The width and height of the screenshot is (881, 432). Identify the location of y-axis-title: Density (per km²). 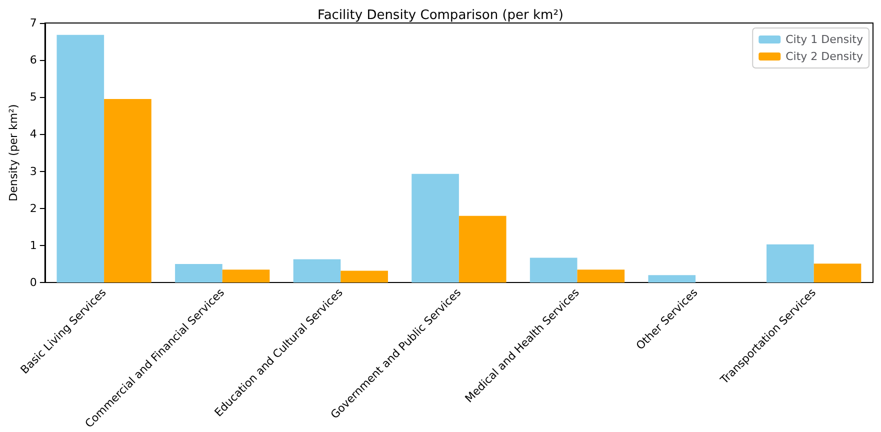
(13, 153).